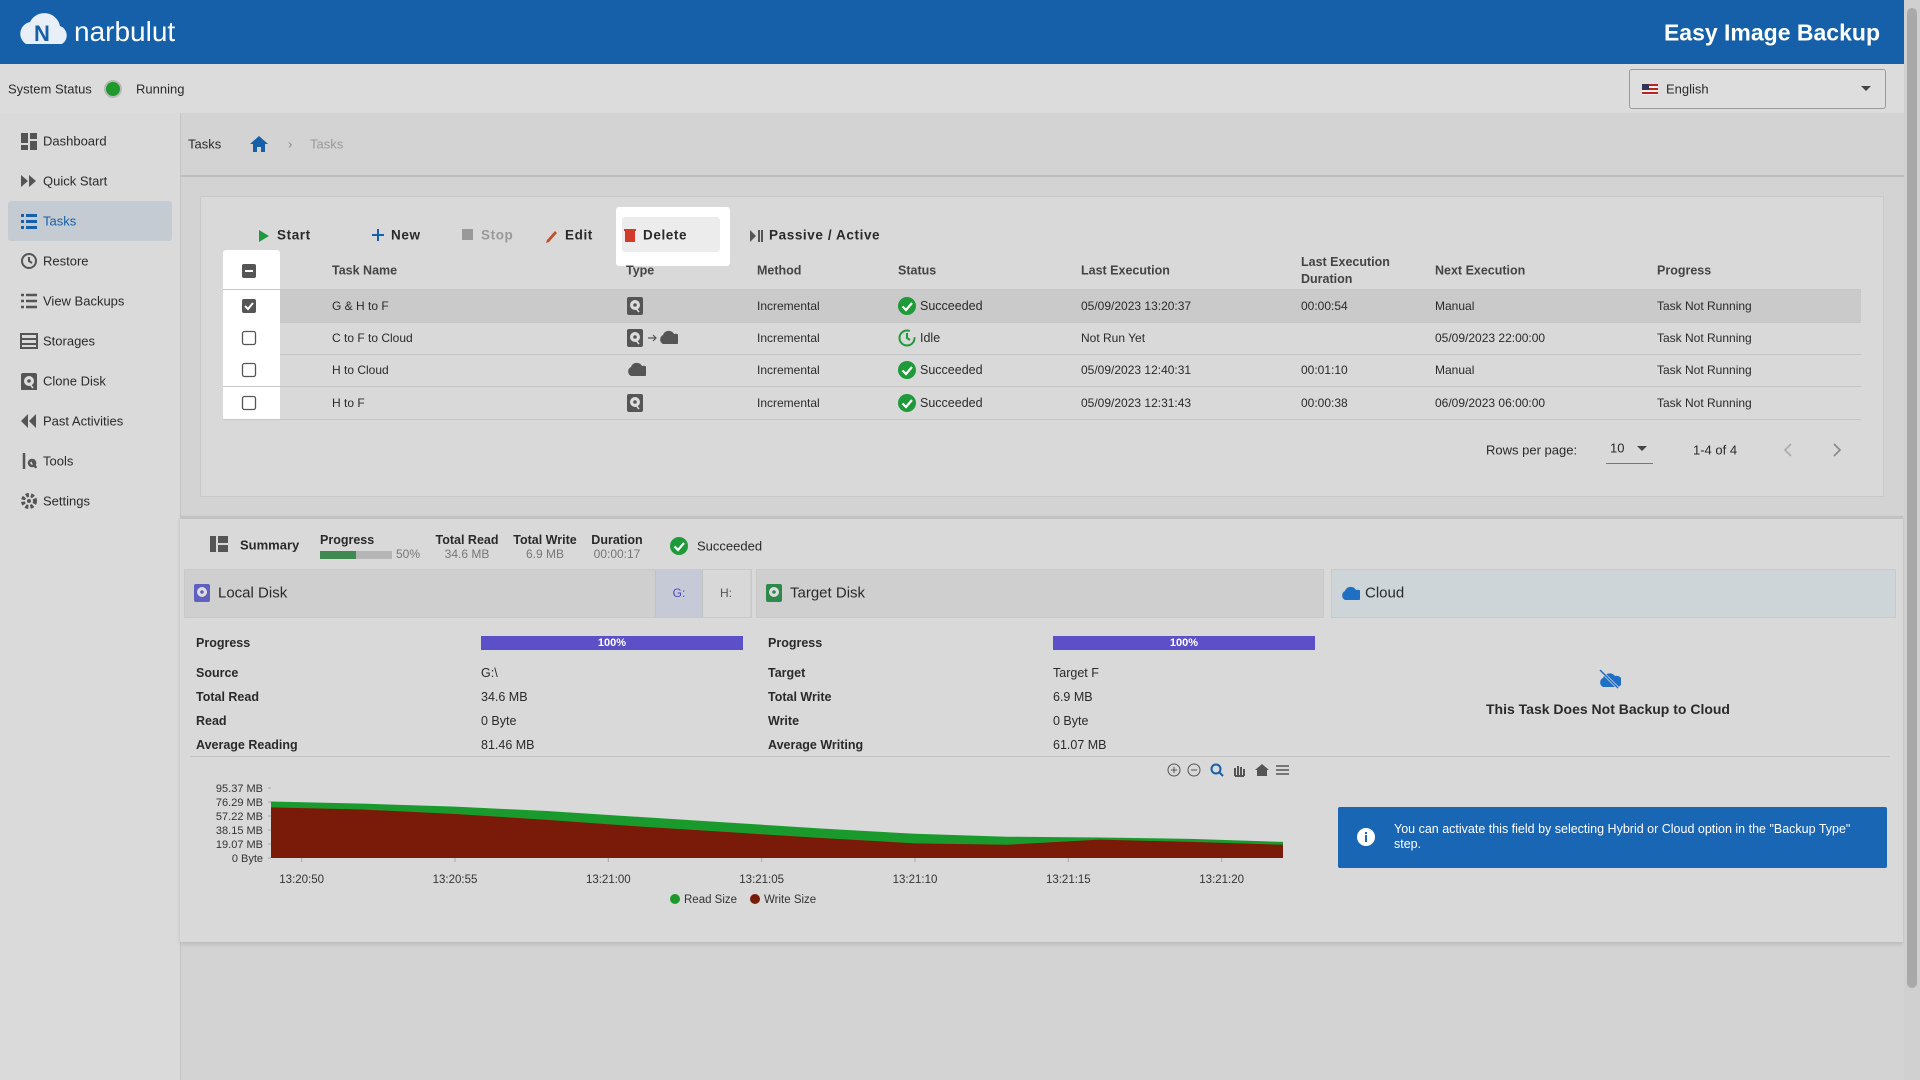  I want to click on y-tick-label: 0 Byte, so click(247, 859).